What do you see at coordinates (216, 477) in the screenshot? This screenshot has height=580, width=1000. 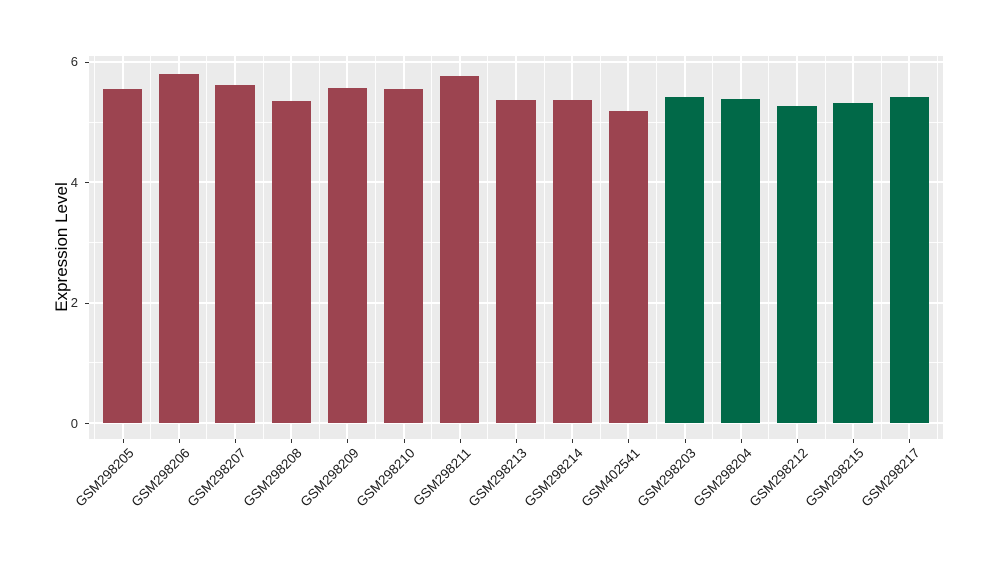 I see `x-tick-label: GSM298207` at bounding box center [216, 477].